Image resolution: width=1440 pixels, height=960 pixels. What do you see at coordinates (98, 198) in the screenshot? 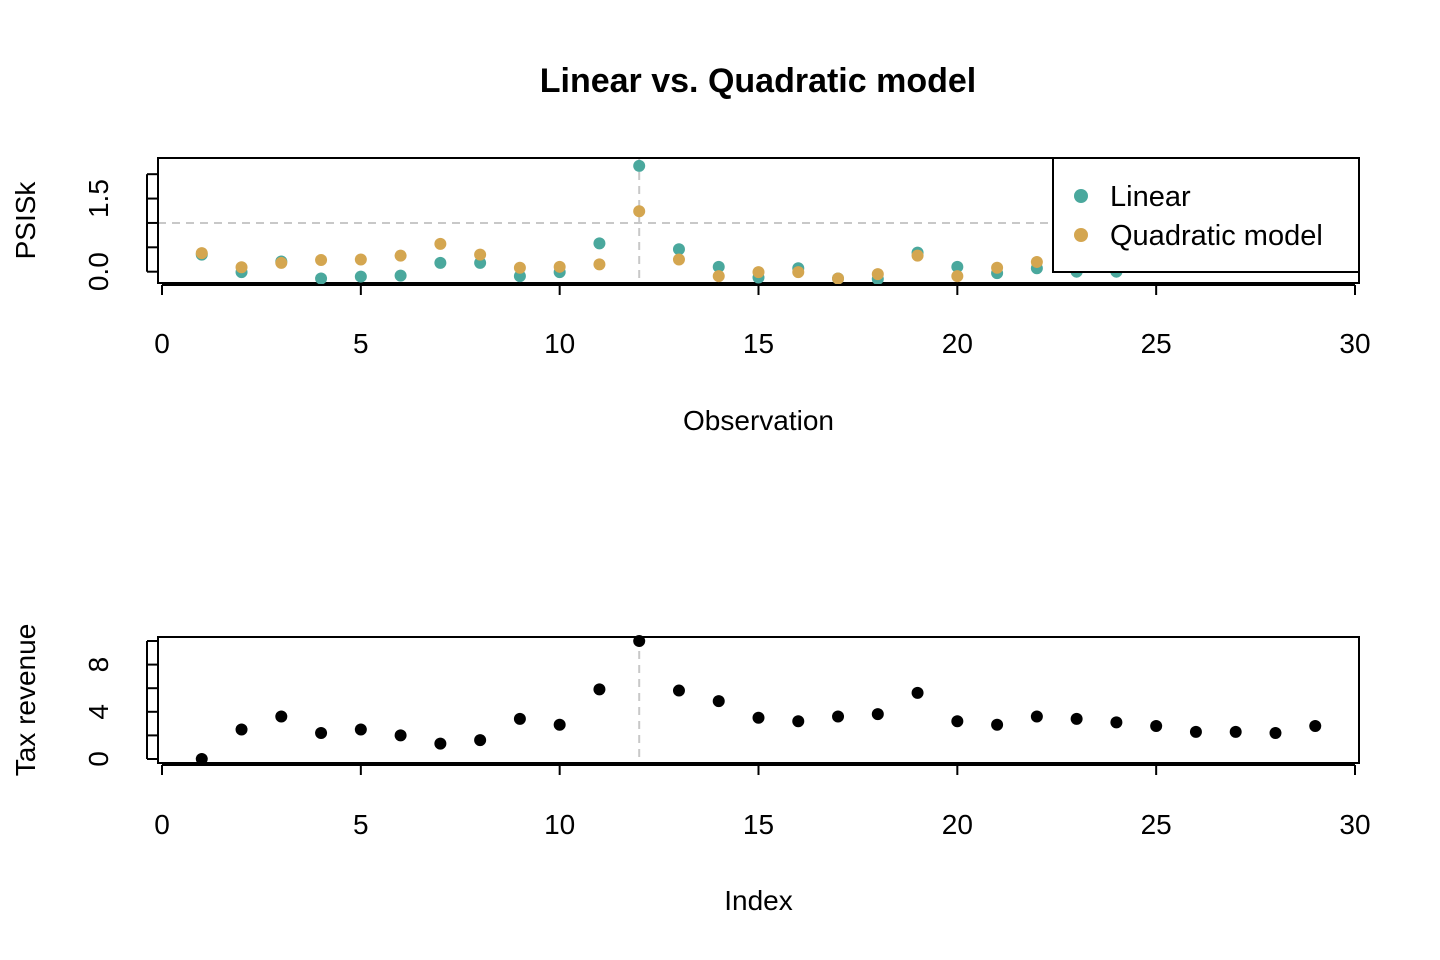
I see `y-tick-label: 1.5` at bounding box center [98, 198].